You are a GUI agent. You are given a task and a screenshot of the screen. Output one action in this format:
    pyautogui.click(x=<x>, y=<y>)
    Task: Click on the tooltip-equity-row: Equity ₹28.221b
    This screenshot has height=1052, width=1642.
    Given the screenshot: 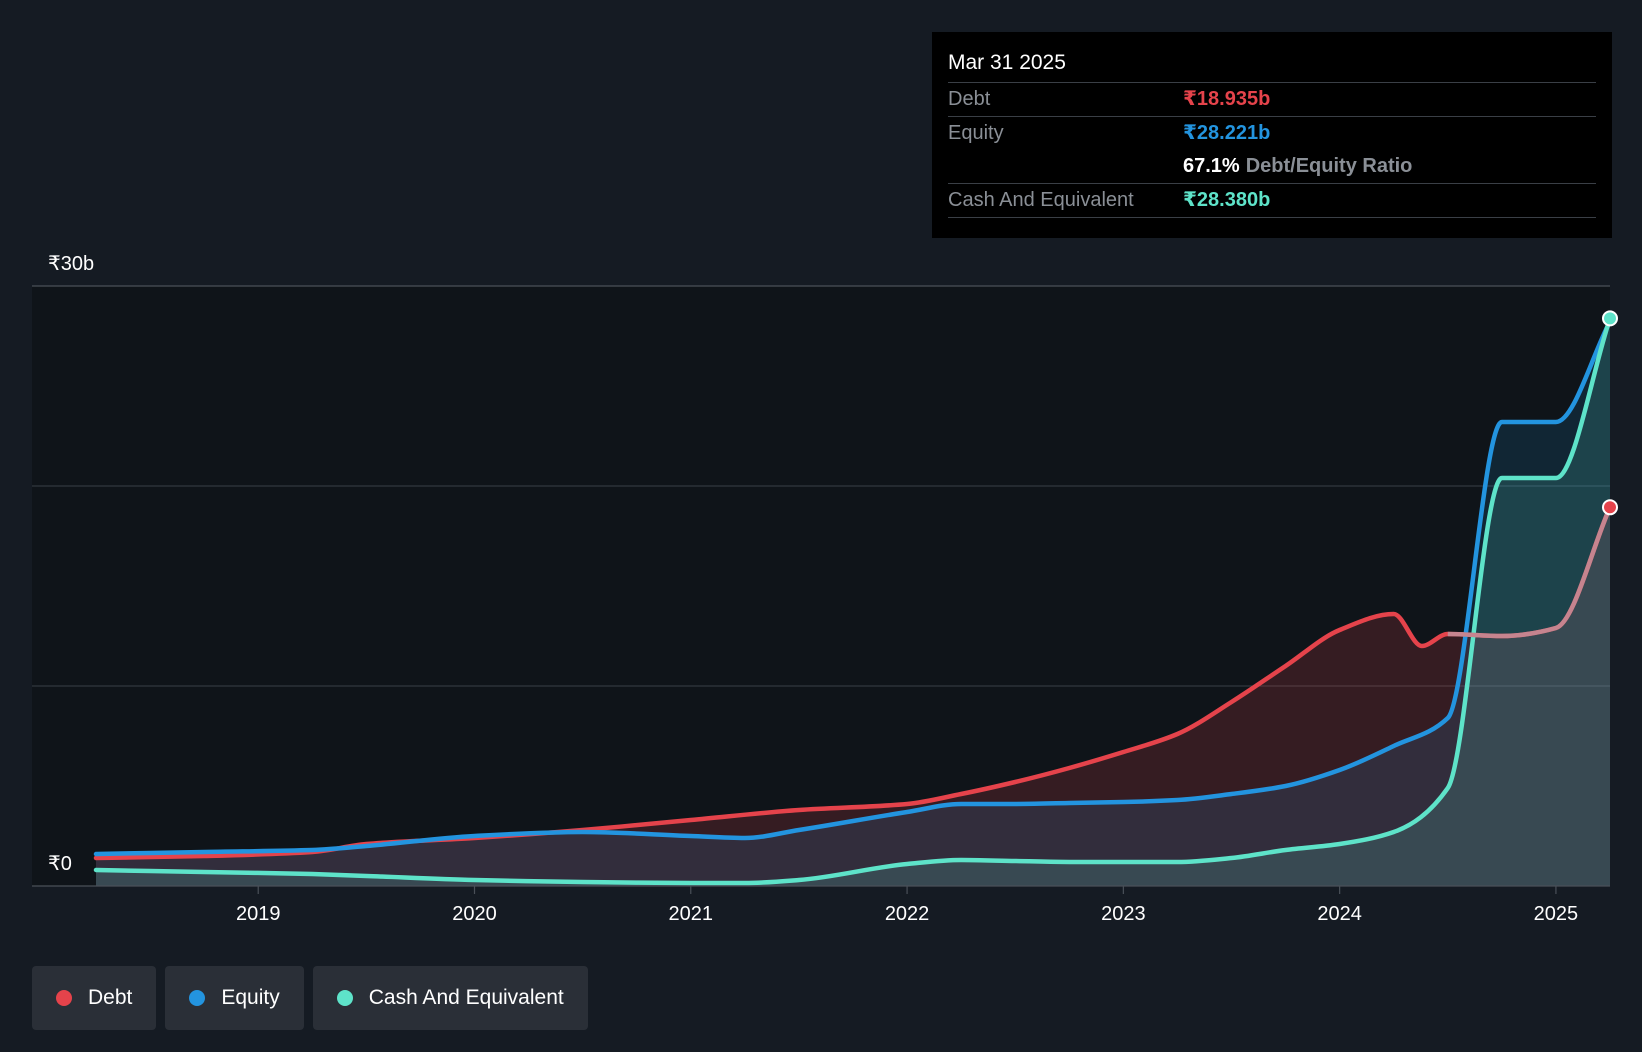 What is the action you would take?
    pyautogui.click(x=1272, y=133)
    